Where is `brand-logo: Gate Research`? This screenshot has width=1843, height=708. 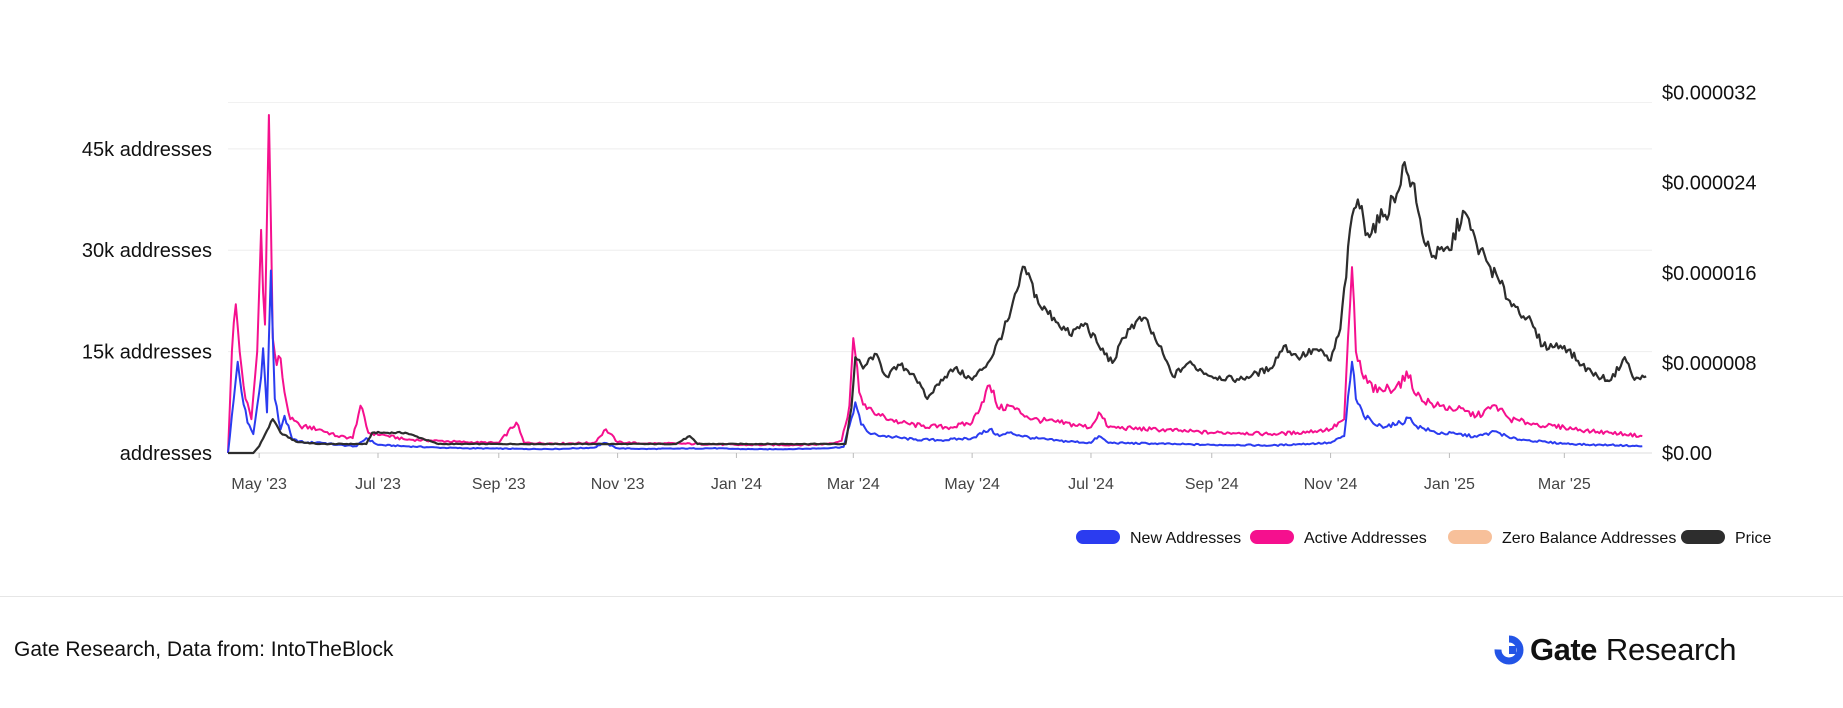
brand-logo: Gate Research is located at coordinates (1615, 650).